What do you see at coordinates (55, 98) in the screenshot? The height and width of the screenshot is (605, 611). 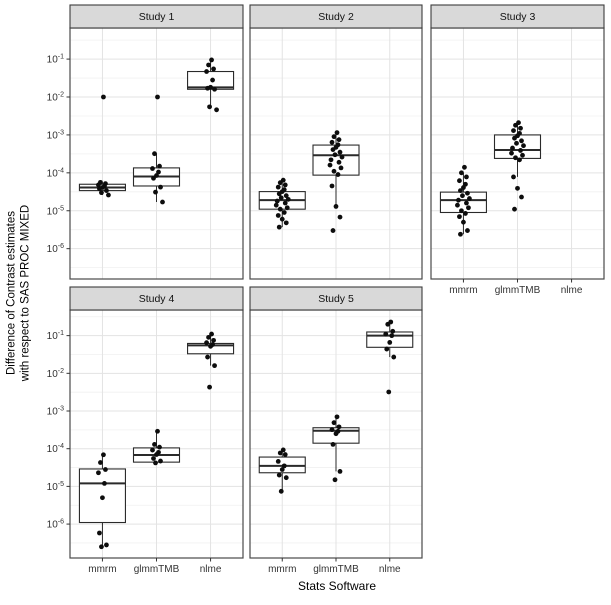 I see `y-tick-label: 10⁻²` at bounding box center [55, 98].